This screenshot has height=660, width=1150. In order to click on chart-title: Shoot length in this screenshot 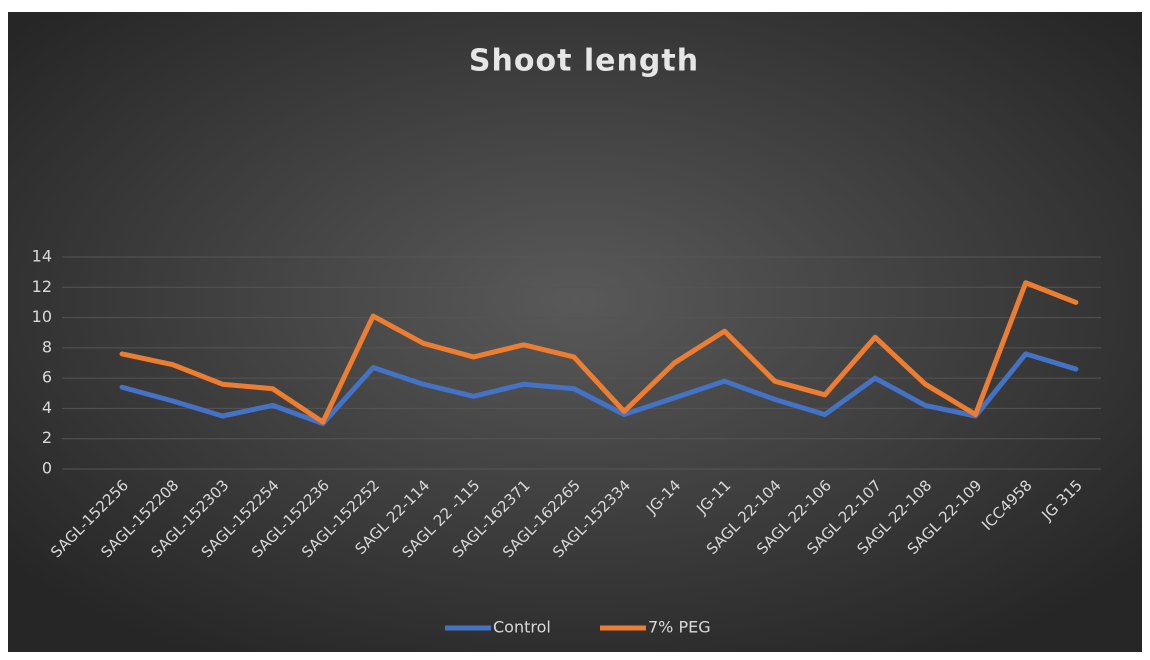, I will do `click(584, 61)`.